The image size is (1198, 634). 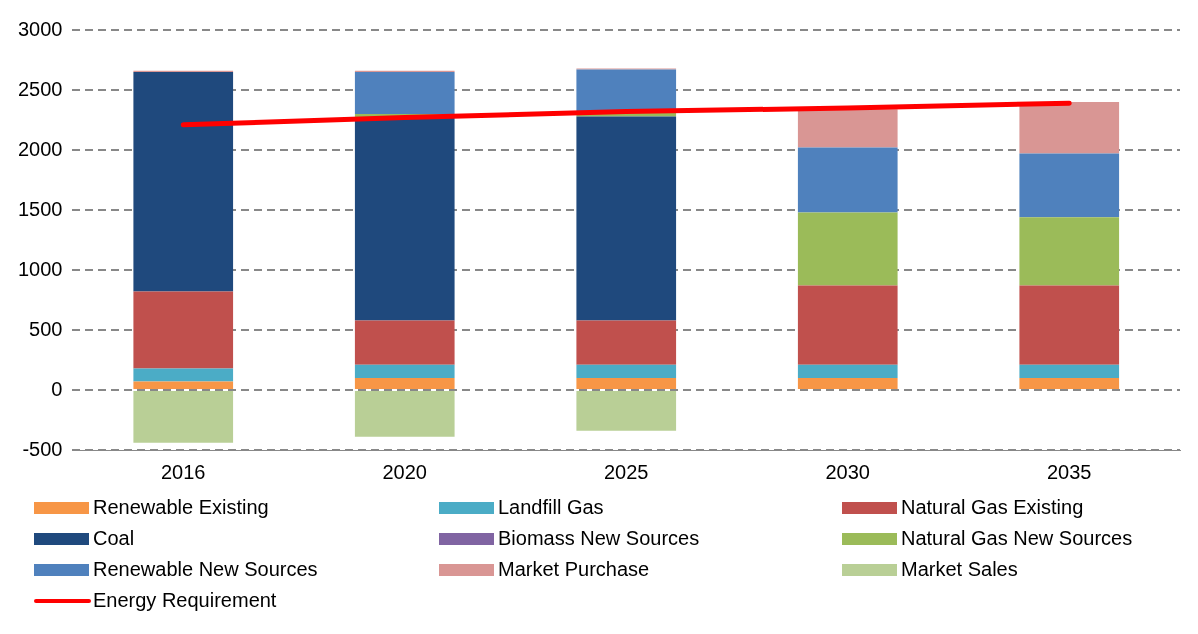 I want to click on legend-label: Coal, so click(x=114, y=538).